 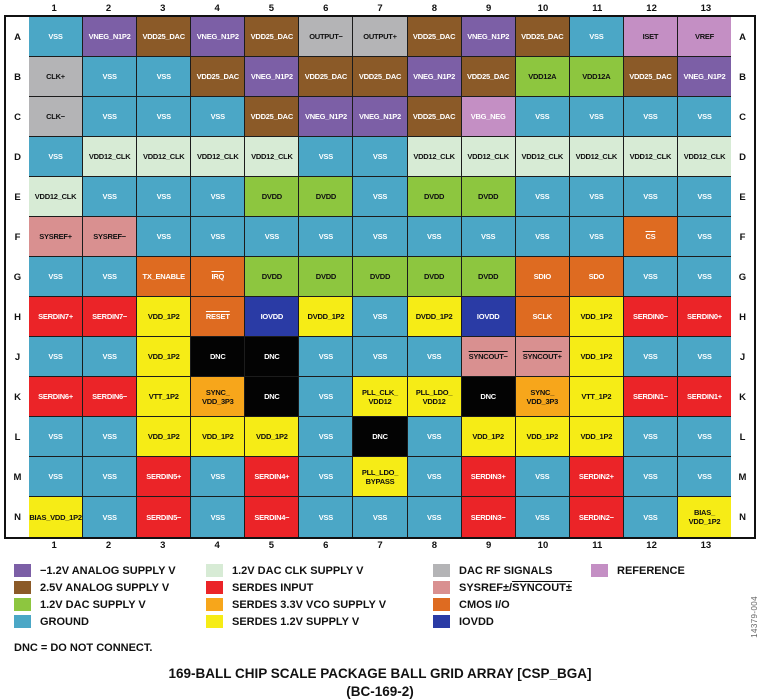 What do you see at coordinates (83, 648) in the screenshot?
I see `dnc-note: DNC = DO NOT CONNECT.` at bounding box center [83, 648].